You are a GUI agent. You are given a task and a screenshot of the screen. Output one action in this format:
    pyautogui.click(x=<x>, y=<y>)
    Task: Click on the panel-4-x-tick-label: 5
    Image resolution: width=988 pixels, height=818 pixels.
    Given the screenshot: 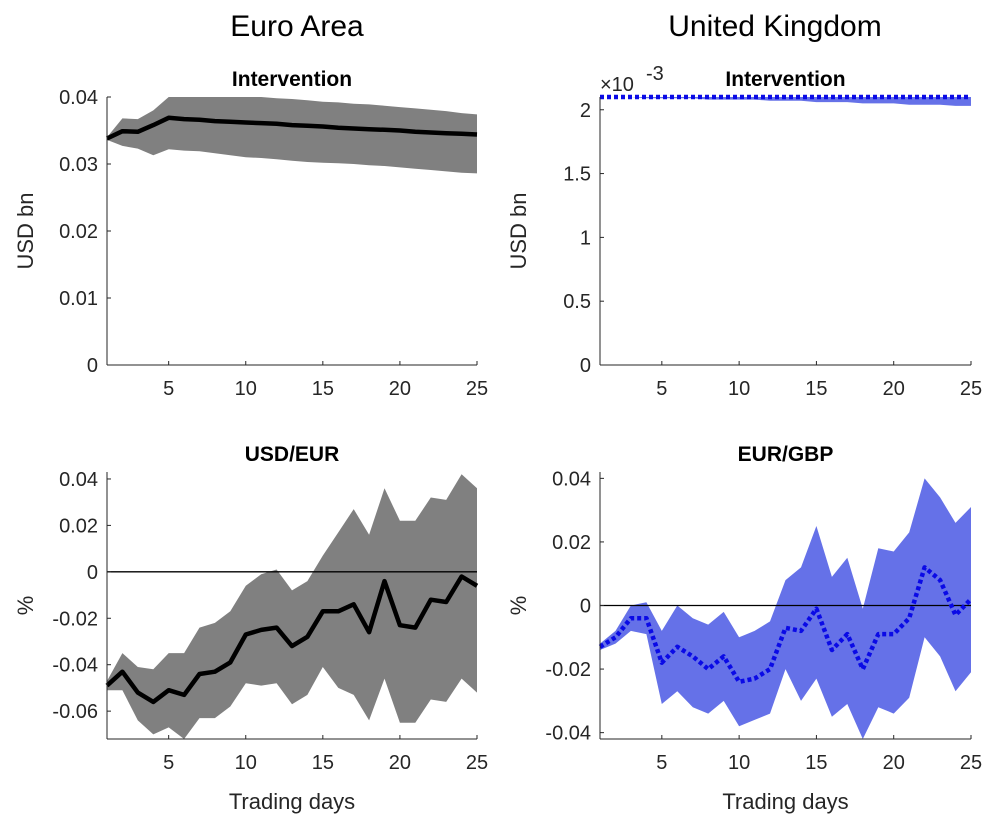 What is the action you would take?
    pyautogui.click(x=661, y=763)
    